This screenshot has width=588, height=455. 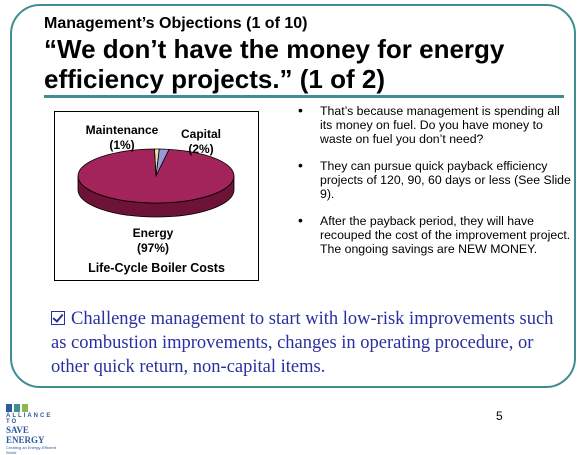 What do you see at coordinates (304, 96) in the screenshot?
I see `title-rule` at bounding box center [304, 96].